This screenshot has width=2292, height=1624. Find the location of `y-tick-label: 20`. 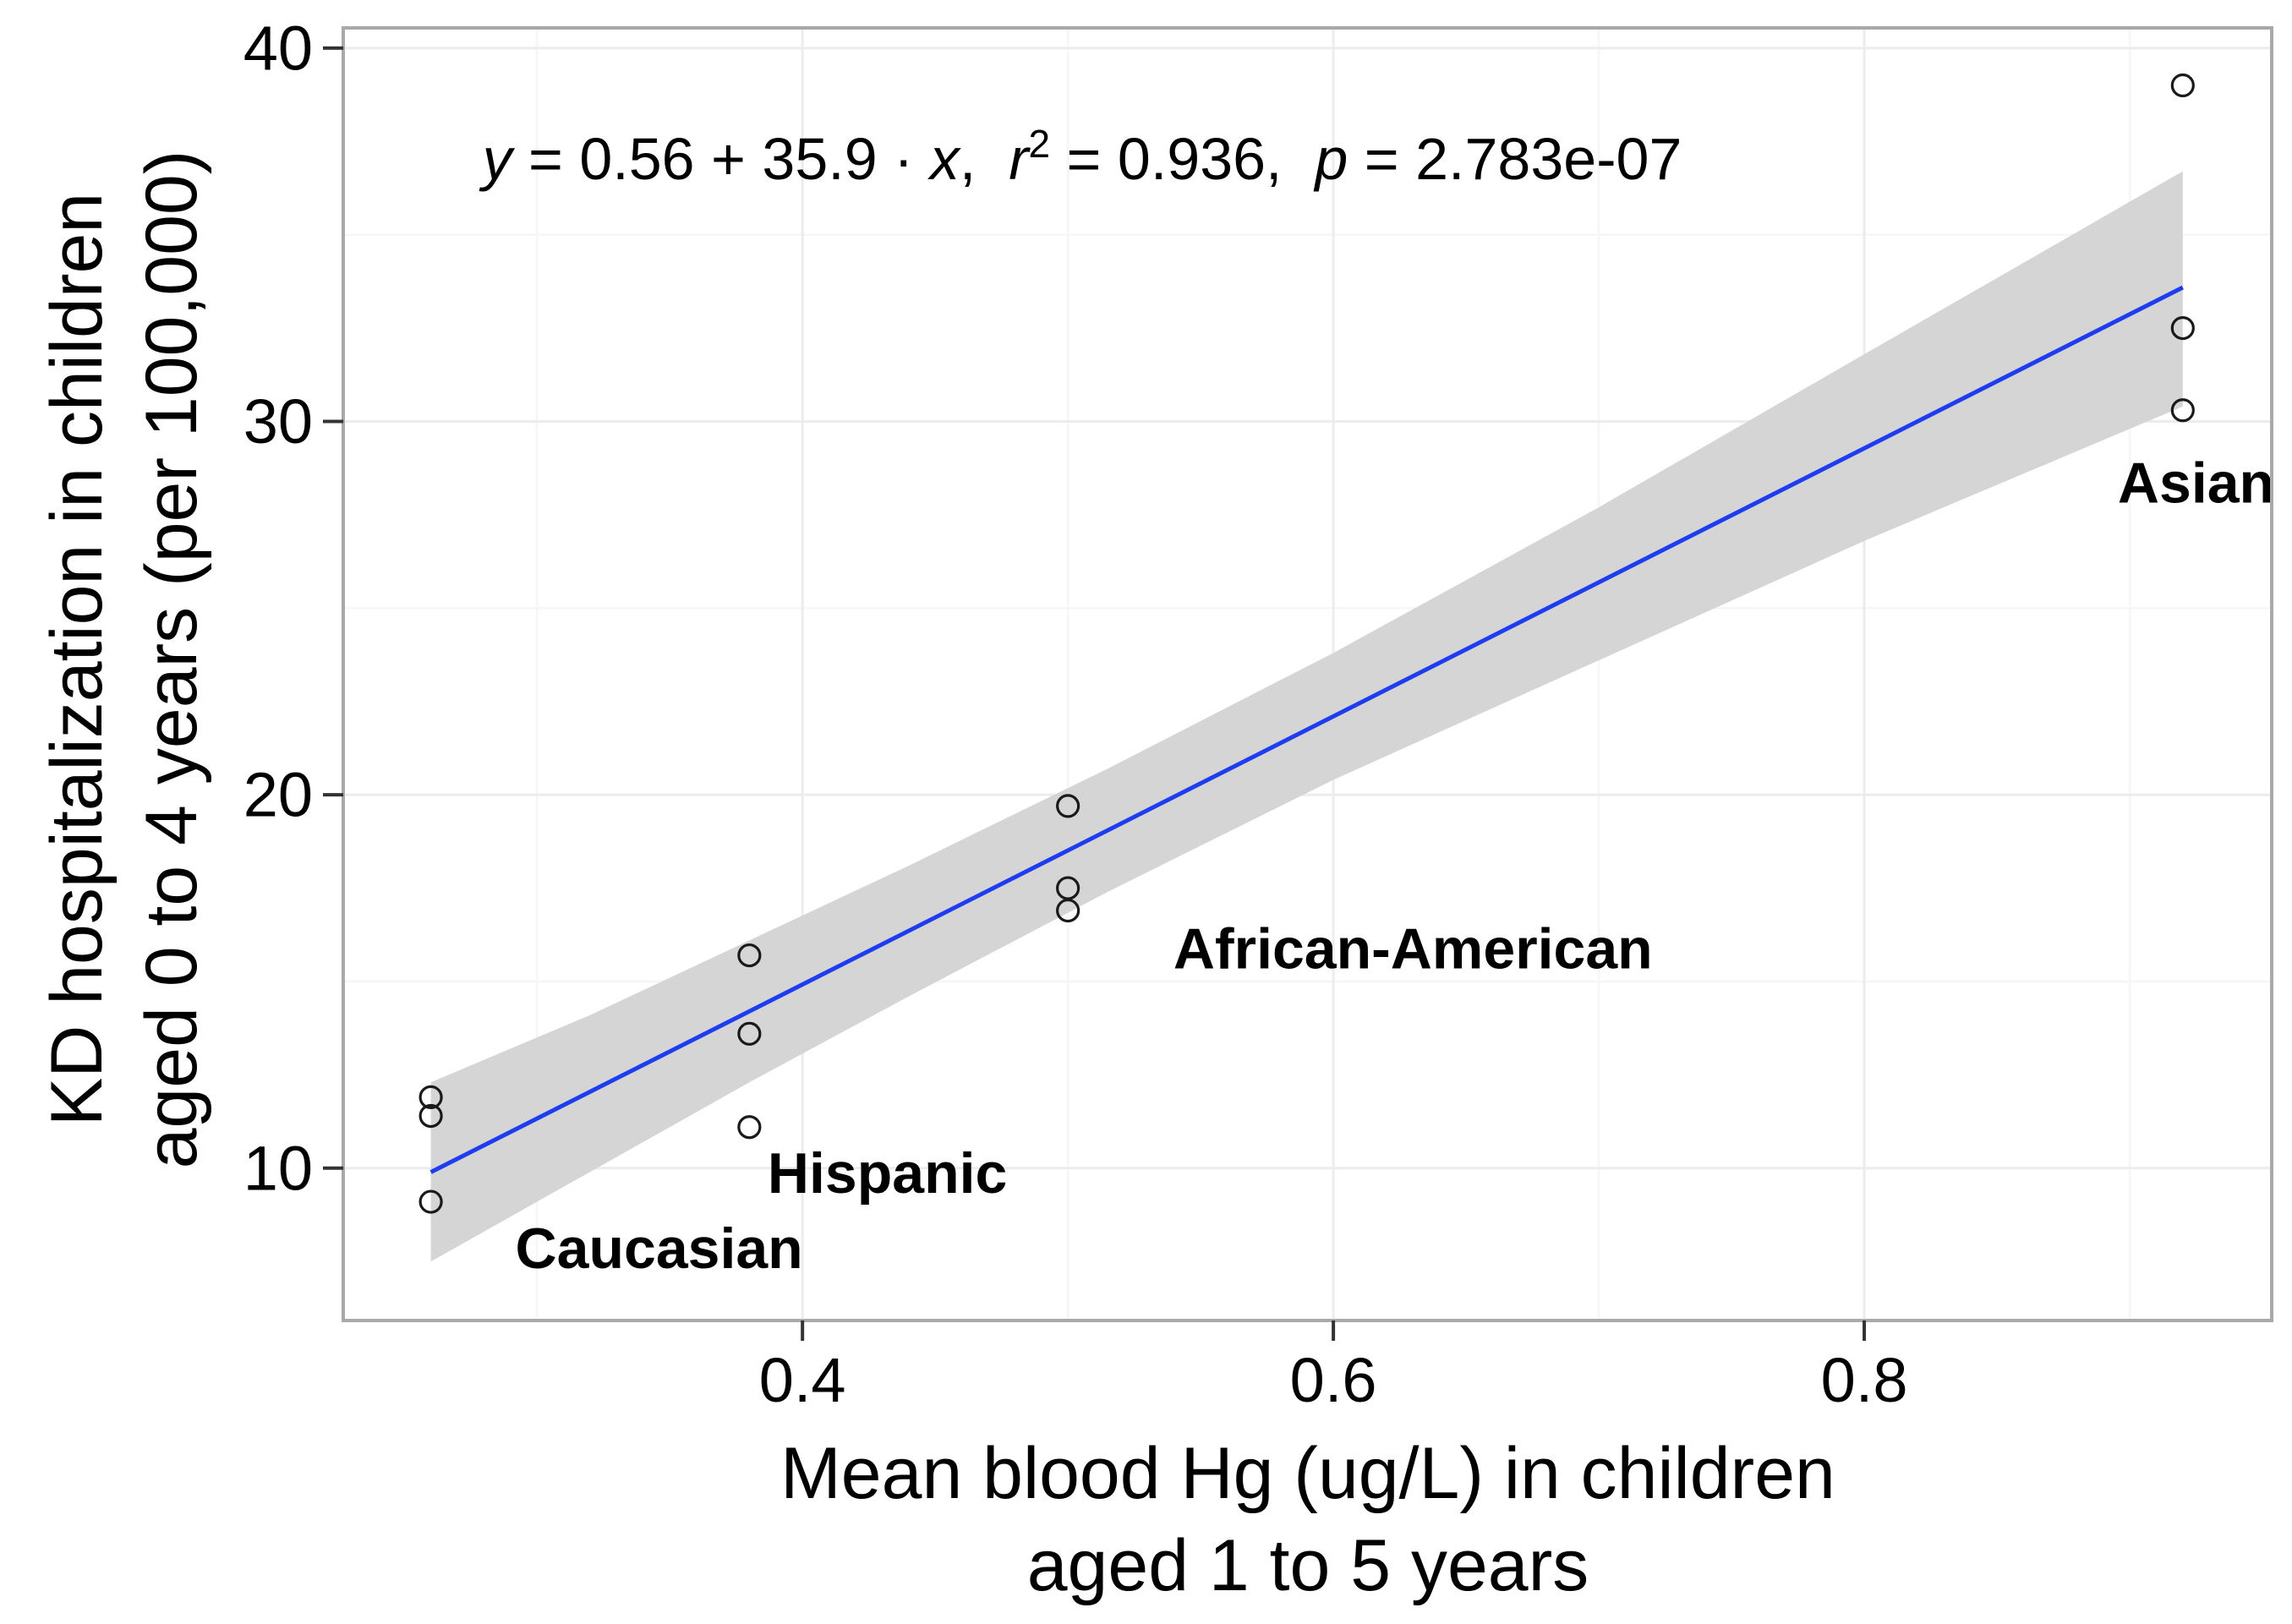

y-tick-label: 20 is located at coordinates (278, 795).